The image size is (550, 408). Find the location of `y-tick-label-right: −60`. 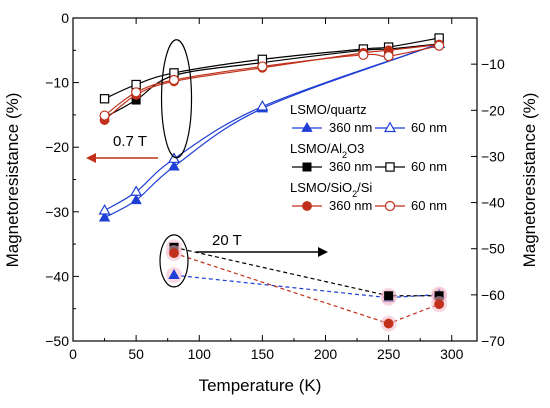

y-tick-label-right: −60 is located at coordinates (493, 295).